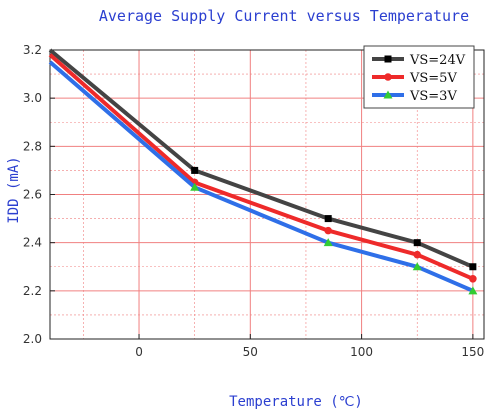 This screenshot has height=416, width=494. What do you see at coordinates (32, 195) in the screenshot?
I see `y-tick-label: 2.6` at bounding box center [32, 195].